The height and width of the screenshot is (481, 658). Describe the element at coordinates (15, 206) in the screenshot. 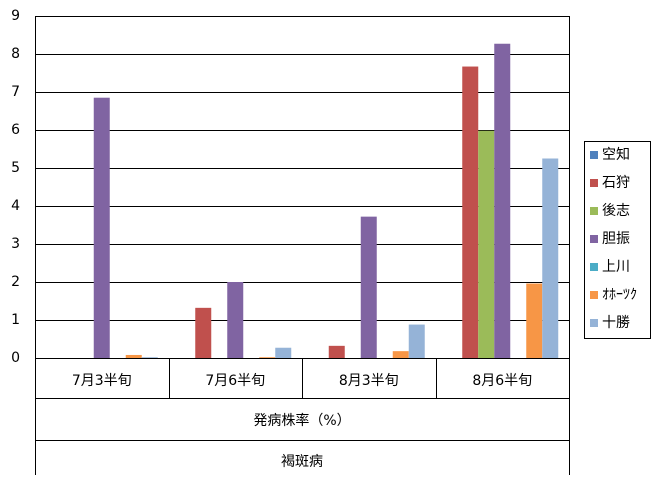

I see `y-tick-label: 4` at that location.